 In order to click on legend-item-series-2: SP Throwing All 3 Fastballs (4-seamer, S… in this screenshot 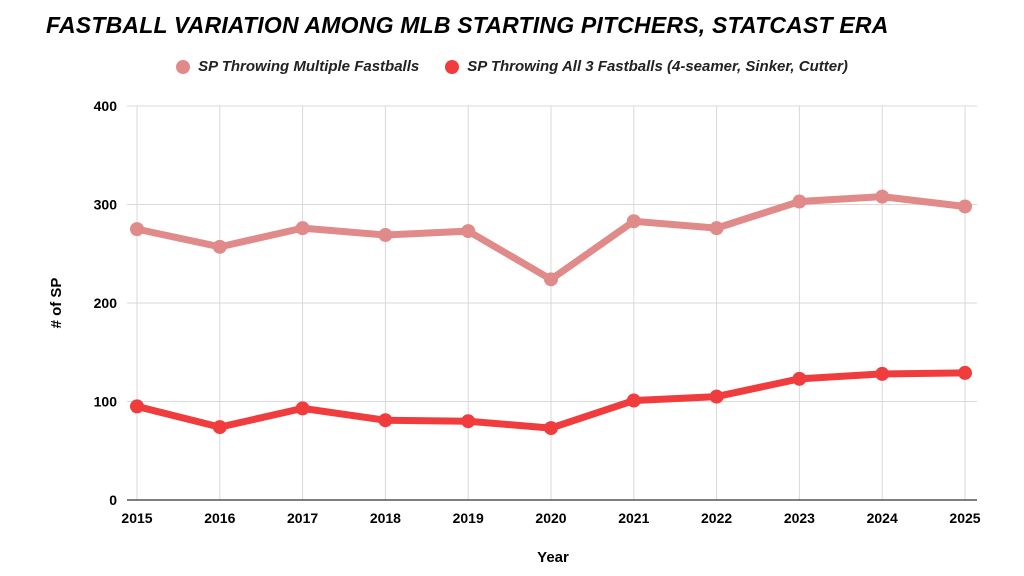, I will do `click(646, 66)`.